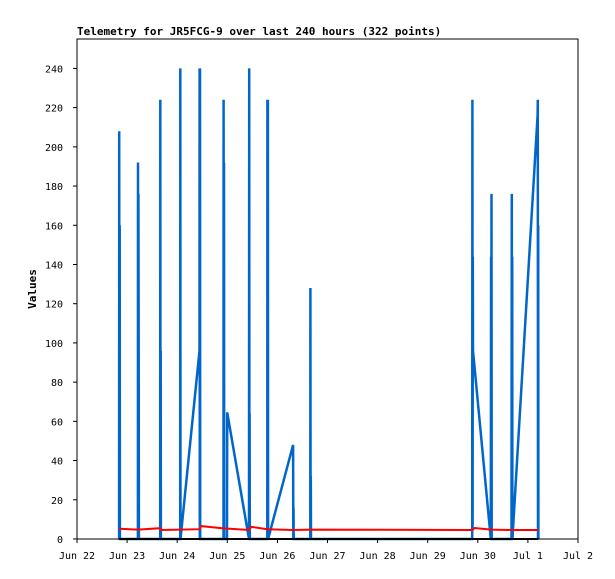 The height and width of the screenshot is (579, 615). Describe the element at coordinates (54, 187) in the screenshot. I see `y-tick-label: 180` at that location.